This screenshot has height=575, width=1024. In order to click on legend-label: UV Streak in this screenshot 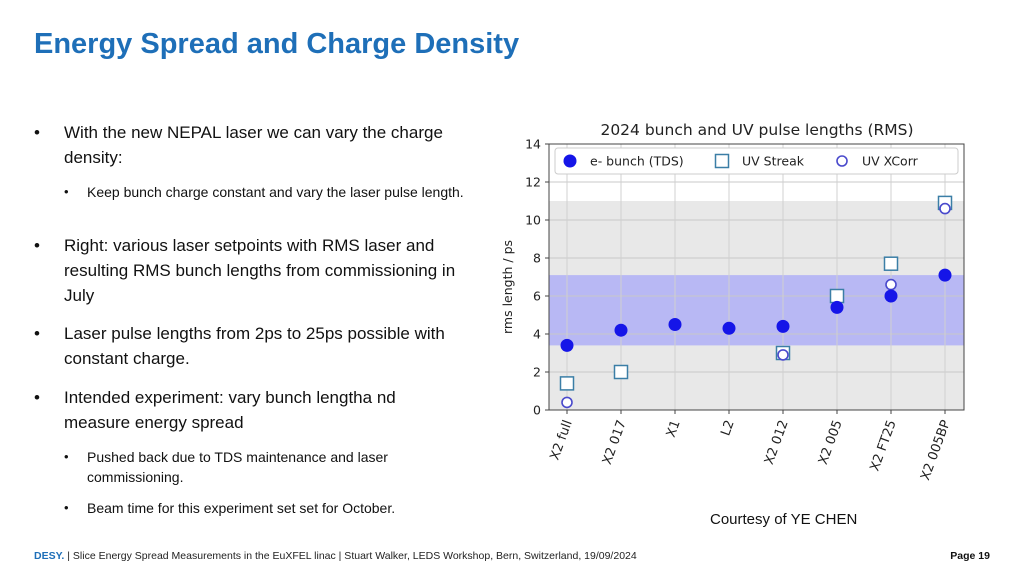, I will do `click(773, 161)`.